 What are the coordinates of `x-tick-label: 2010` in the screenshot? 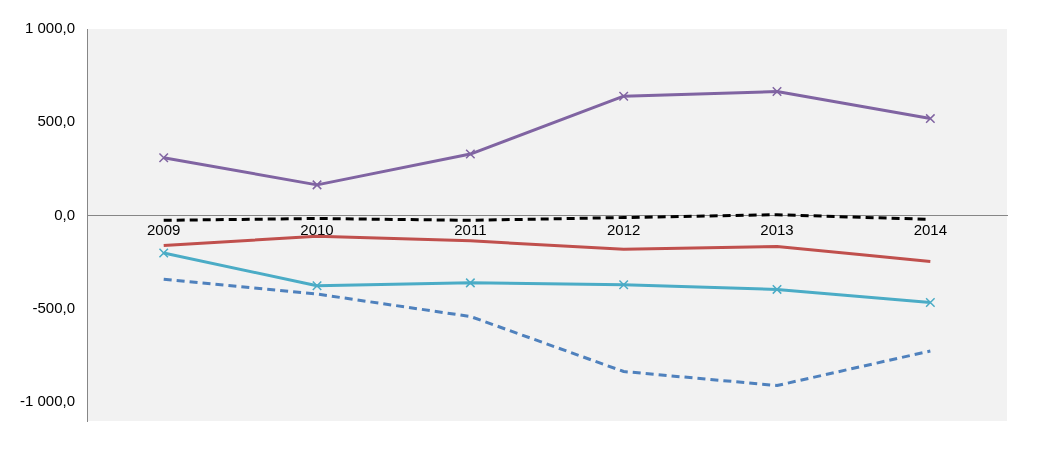 It's located at (317, 229).